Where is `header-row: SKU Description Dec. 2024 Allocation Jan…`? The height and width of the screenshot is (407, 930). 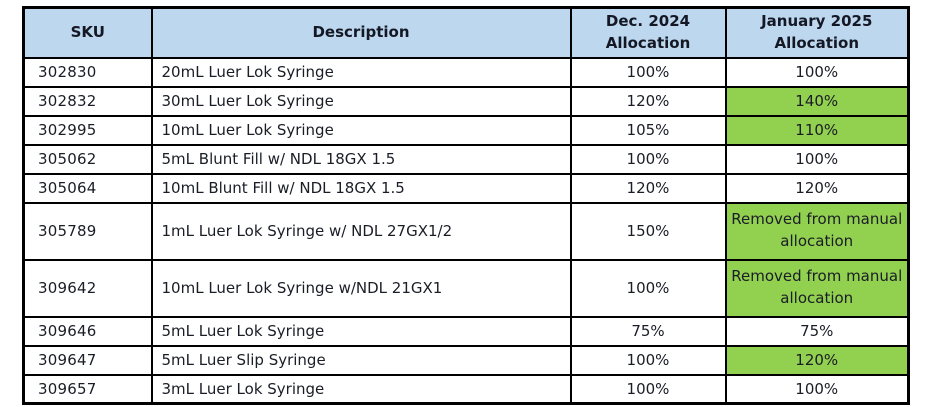 header-row: SKU Description Dec. 2024 Allocation Jan… is located at coordinates (466, 32).